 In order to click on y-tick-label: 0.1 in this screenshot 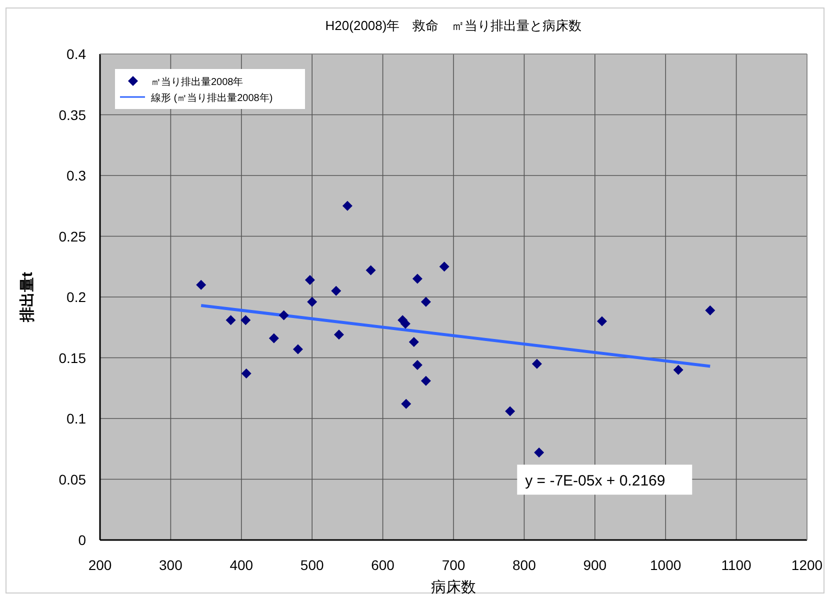, I will do `click(76, 418)`.